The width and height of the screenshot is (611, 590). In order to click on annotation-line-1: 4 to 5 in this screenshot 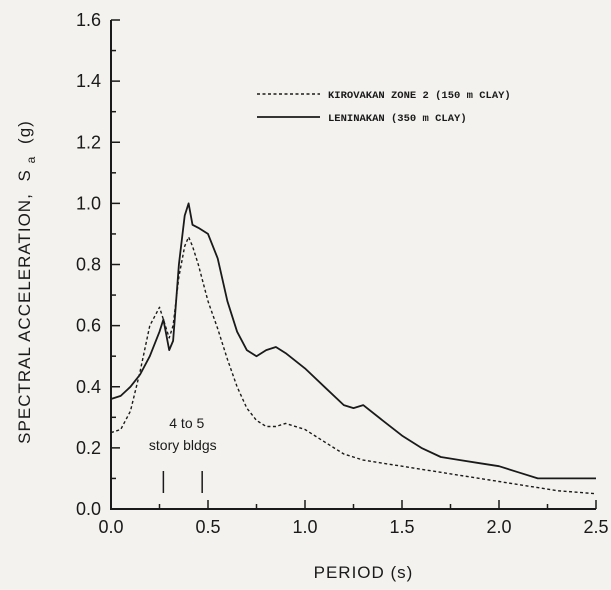, I will do `click(186, 423)`.